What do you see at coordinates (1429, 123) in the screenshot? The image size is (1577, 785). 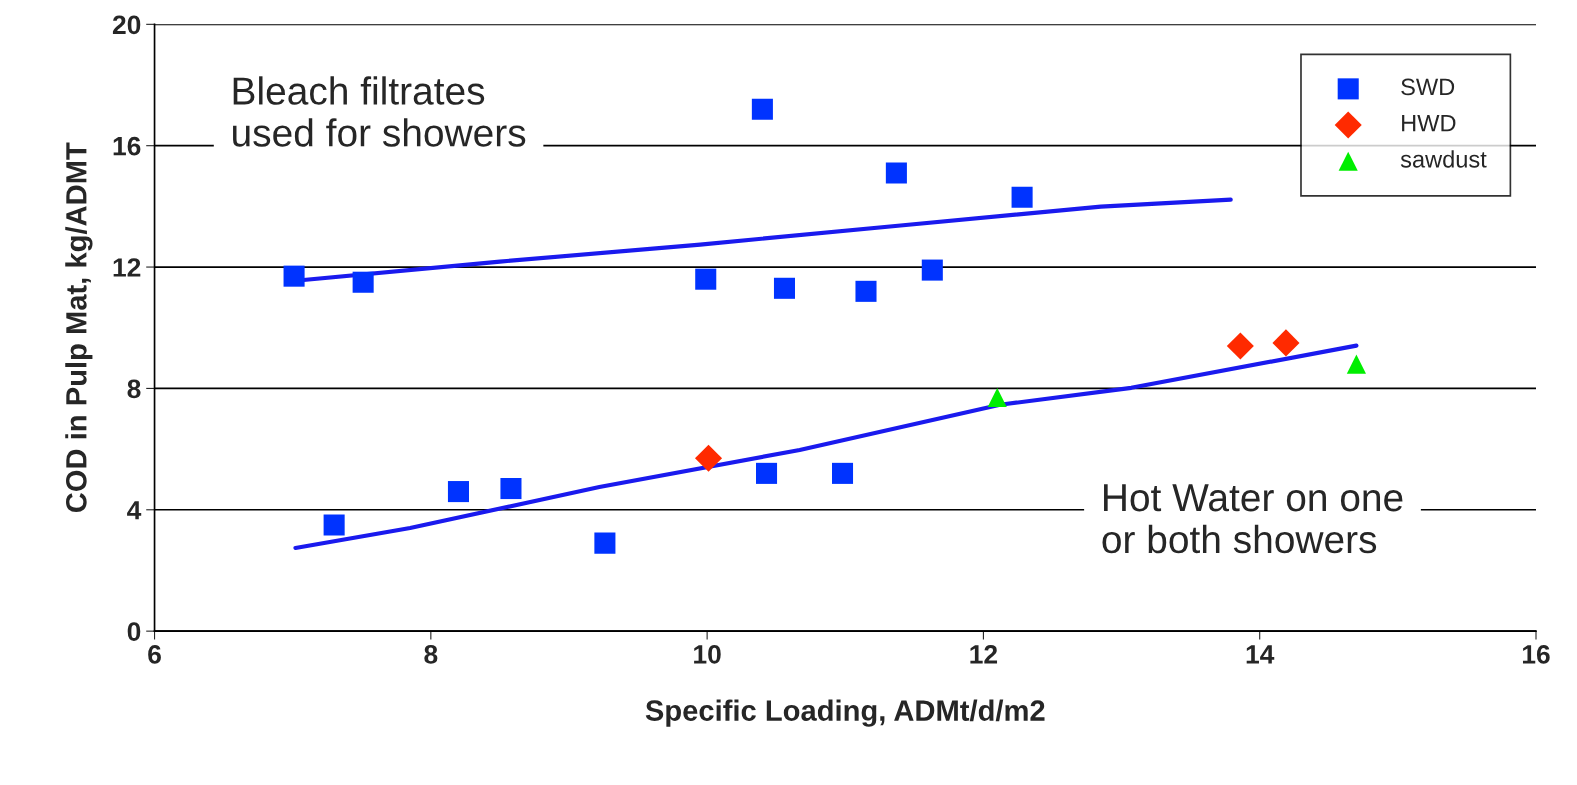 I see `legend-label: HWD` at bounding box center [1429, 123].